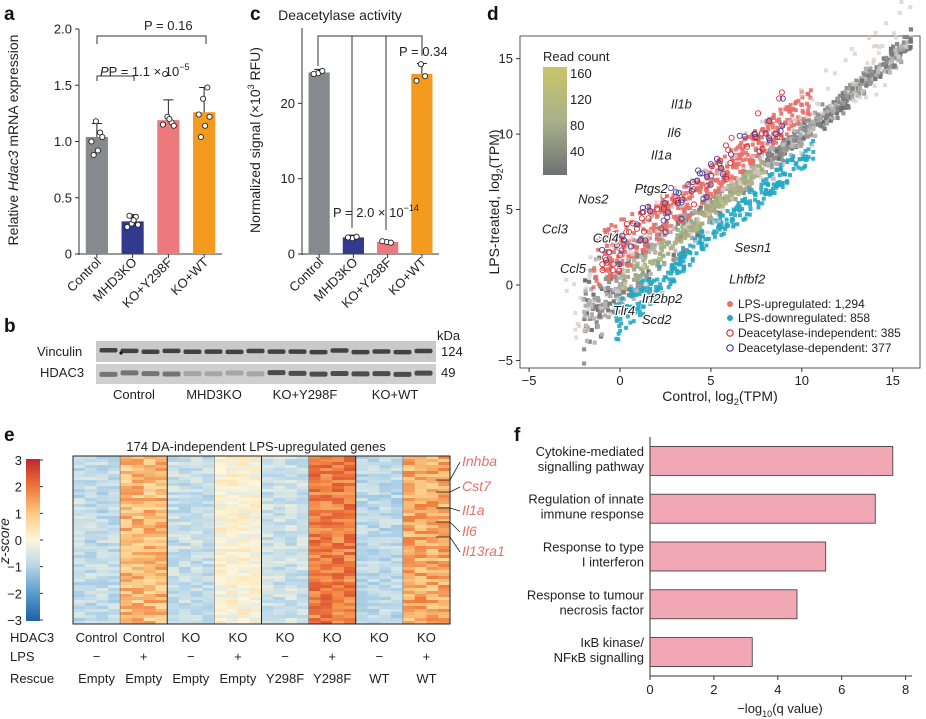 This screenshot has width=926, height=719. Describe the element at coordinates (379, 678) in the screenshot. I see `condition-rescue: WT` at that location.